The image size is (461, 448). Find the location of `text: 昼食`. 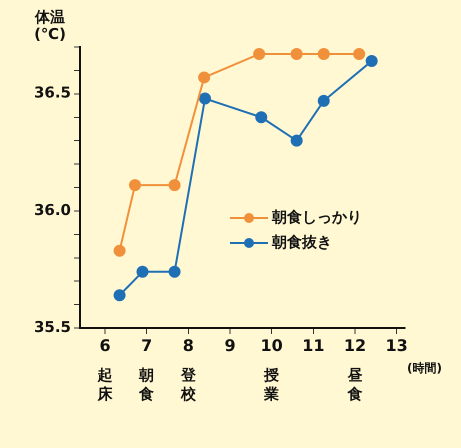

text: 昼食 is located at coordinates (354, 384).